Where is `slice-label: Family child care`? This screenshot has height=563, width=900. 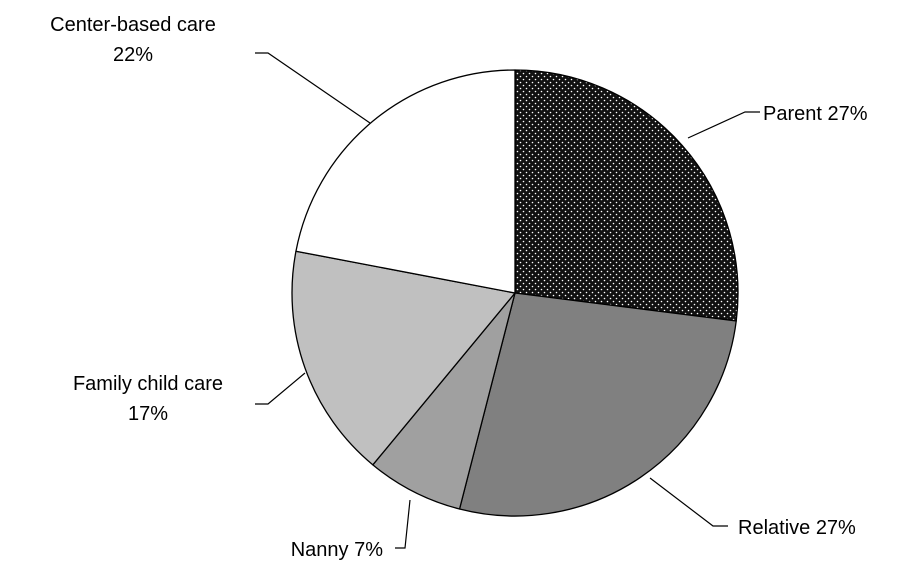
slice-label: Family child care is located at coordinates (148, 384).